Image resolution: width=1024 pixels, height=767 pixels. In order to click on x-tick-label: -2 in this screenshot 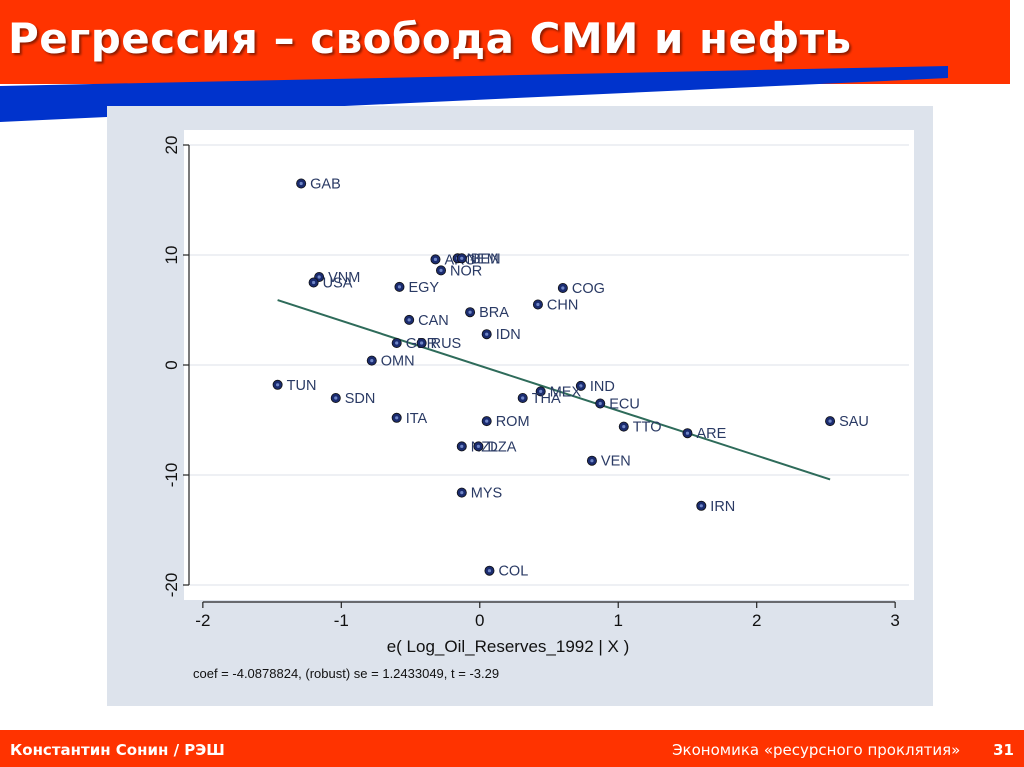, I will do `click(202, 620)`.